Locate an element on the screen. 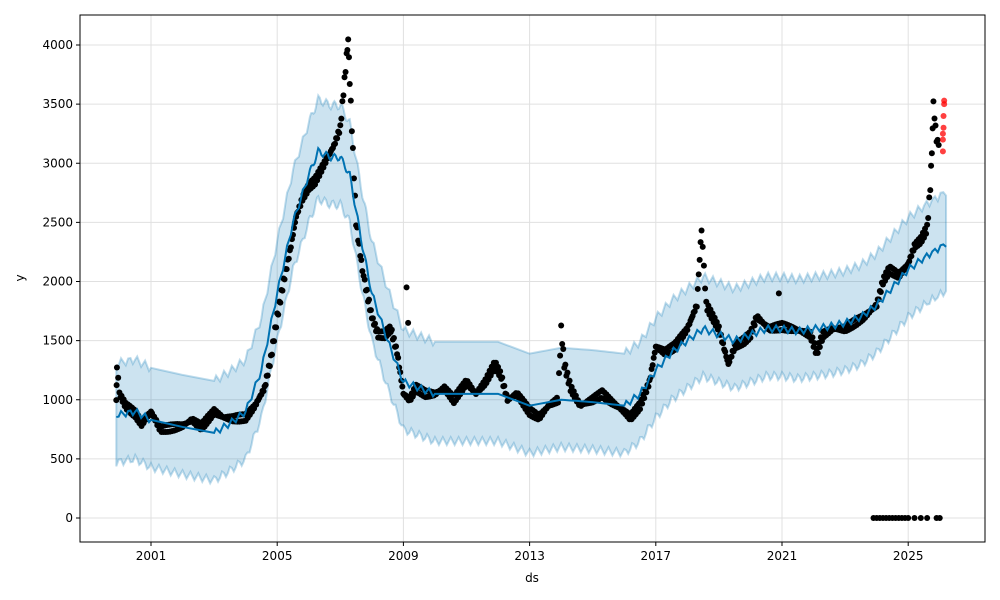 The width and height of the screenshot is (1000, 600). y-tick-label: 1500 is located at coordinates (57, 341).